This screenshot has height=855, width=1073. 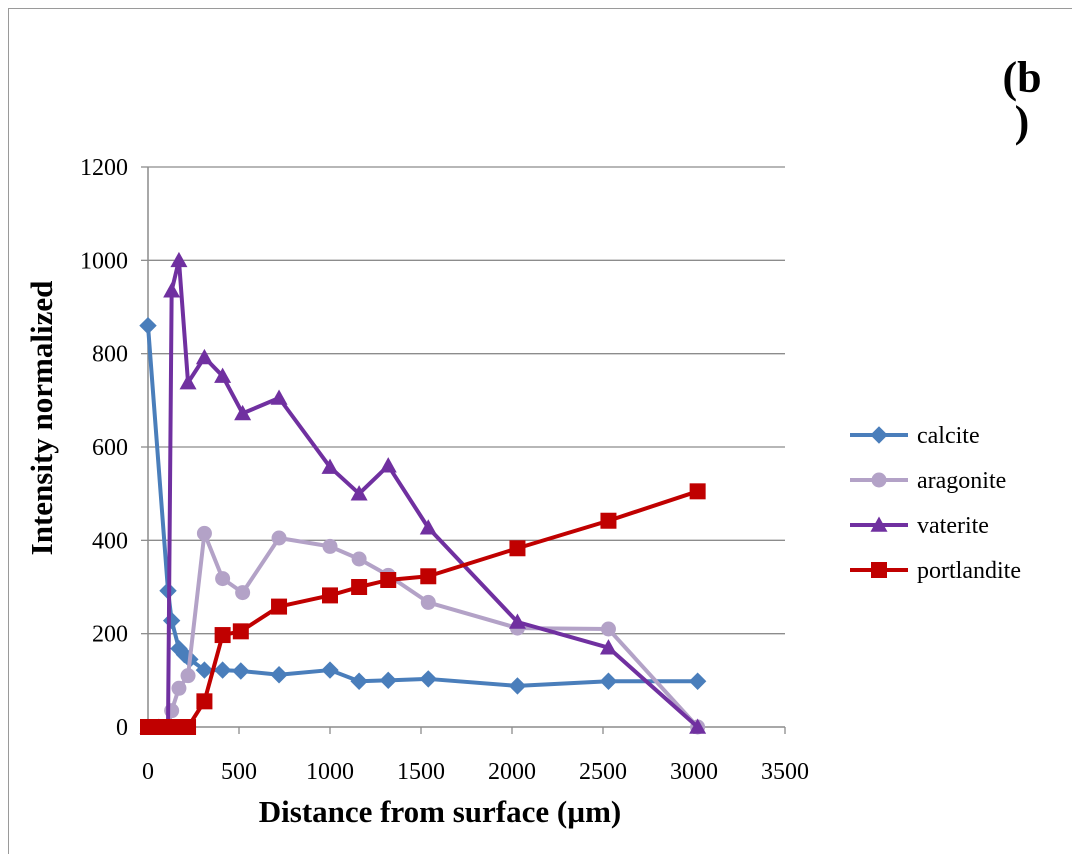 I want to click on y-tick-label-2: 400, so click(x=110, y=541).